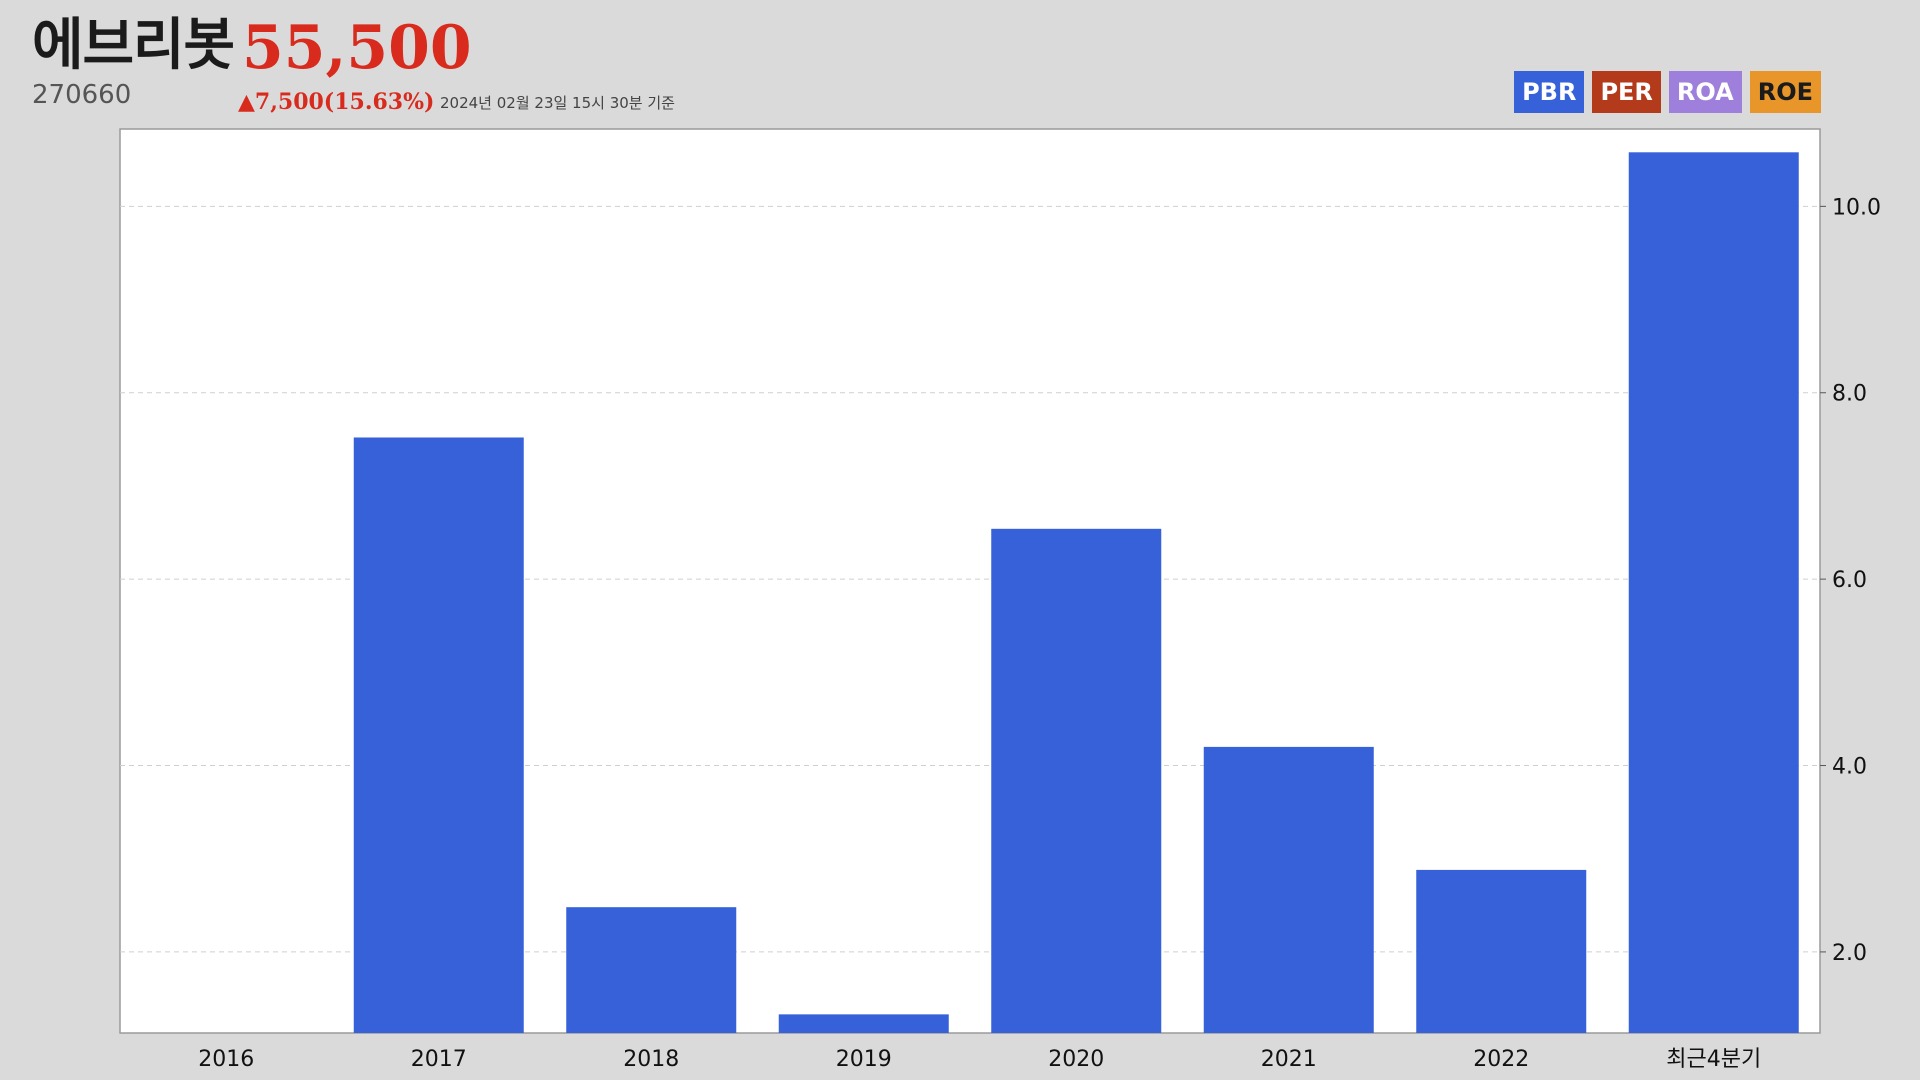 The image size is (1920, 1080). Describe the element at coordinates (82, 95) in the screenshot. I see `stock-code: 270660` at that location.